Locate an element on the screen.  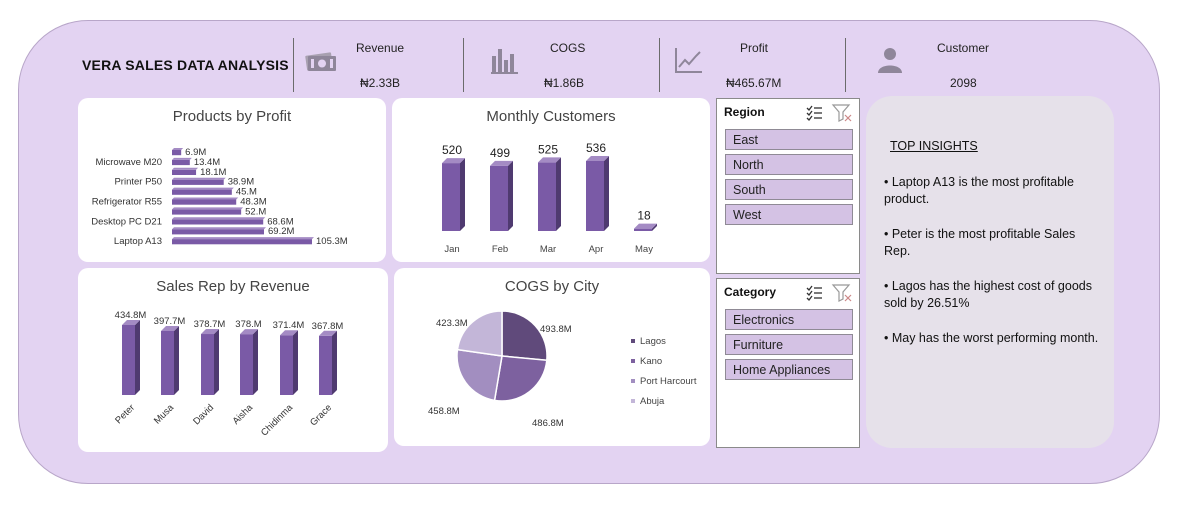
kpi-revenue: Revenue ₦2.33B is located at coordinates (378, 65).